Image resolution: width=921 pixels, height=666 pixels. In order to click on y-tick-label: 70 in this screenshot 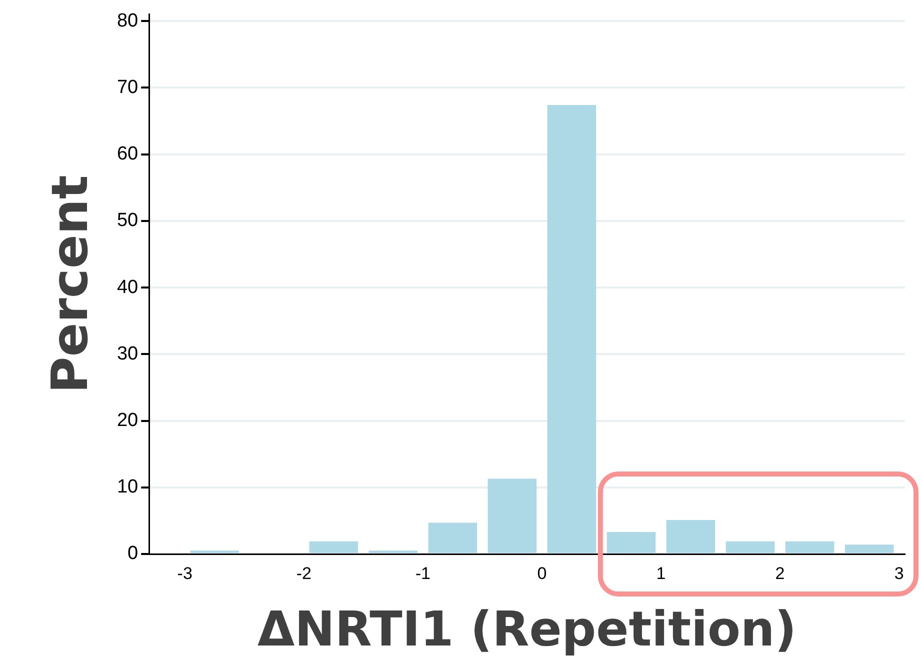, I will do `click(127, 87)`.